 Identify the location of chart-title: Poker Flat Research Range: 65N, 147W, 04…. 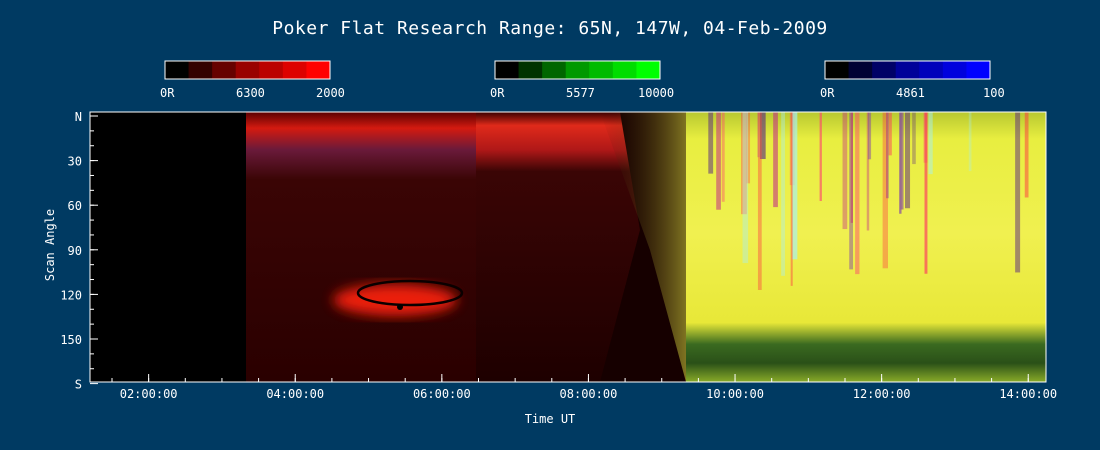
(550, 28).